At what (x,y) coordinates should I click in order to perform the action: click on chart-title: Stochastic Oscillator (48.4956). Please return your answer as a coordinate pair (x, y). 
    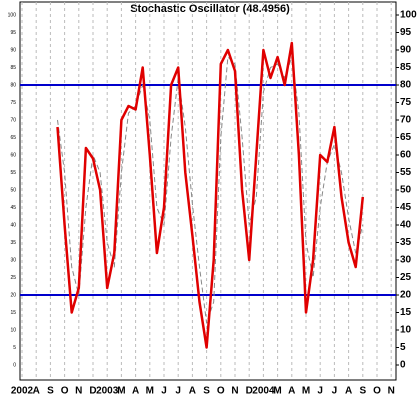
    Looking at the image, I should click on (210, 9).